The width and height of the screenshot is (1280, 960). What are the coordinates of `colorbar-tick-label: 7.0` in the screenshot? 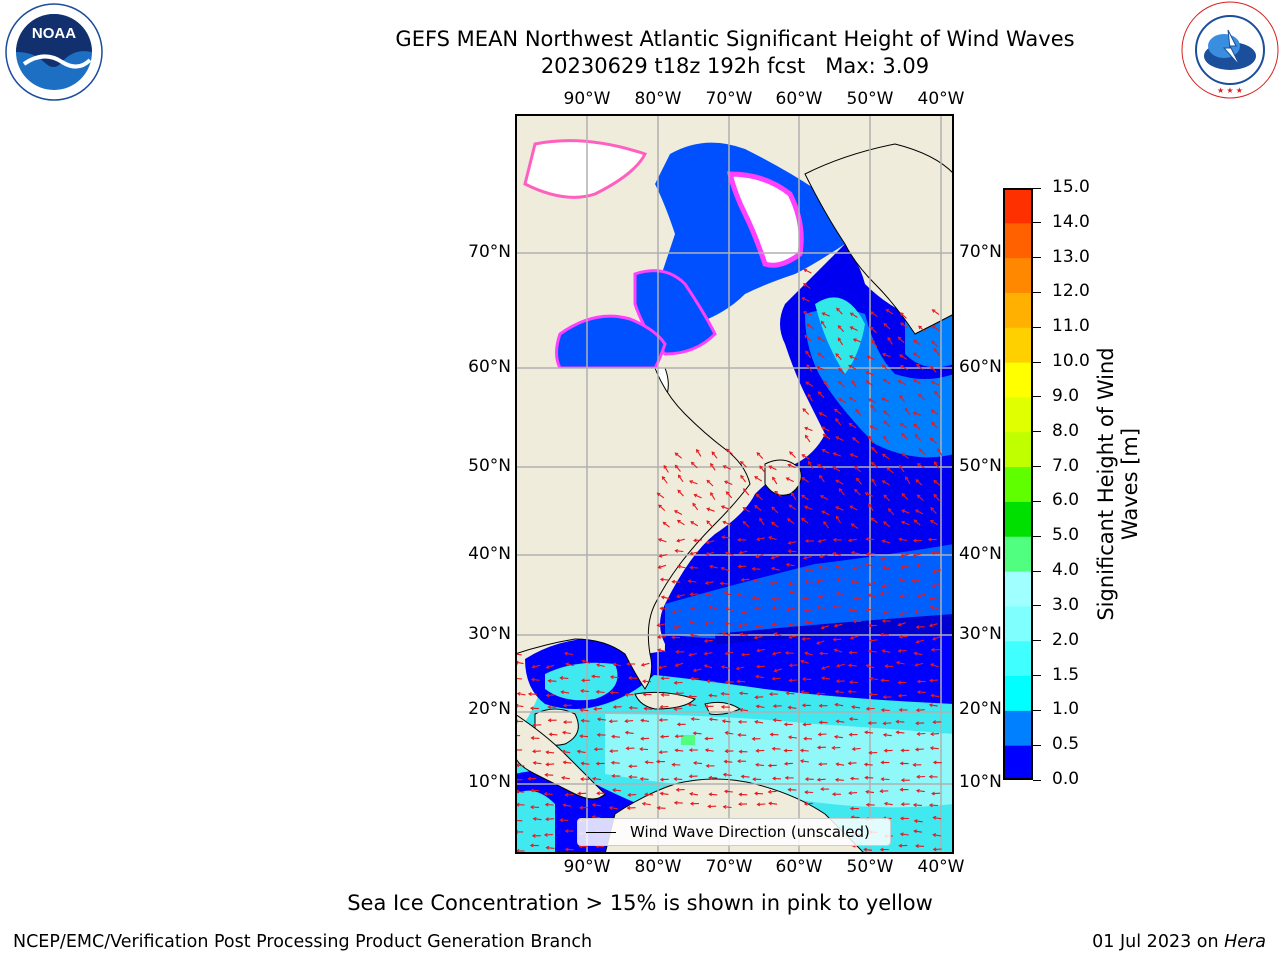 It's located at (1066, 465).